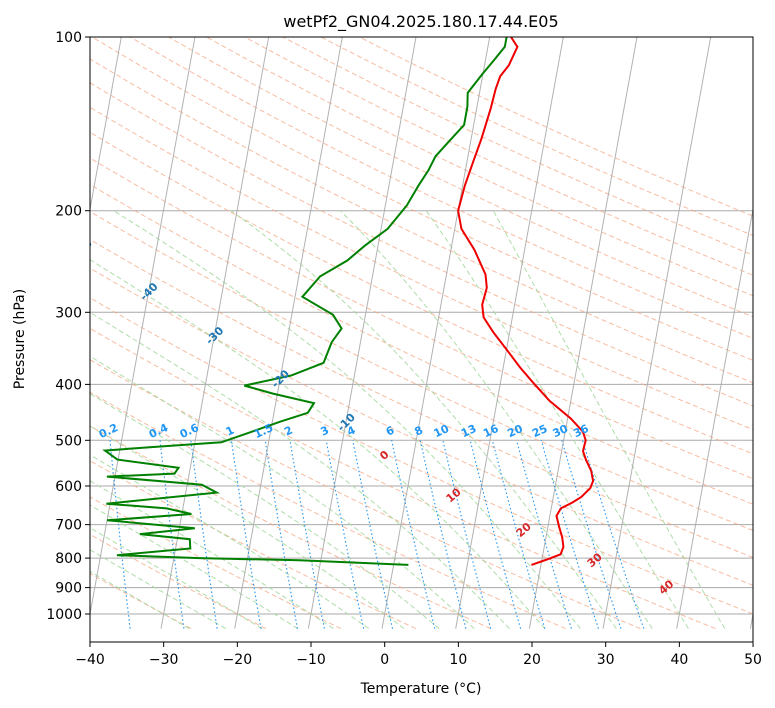 The image size is (775, 708). What do you see at coordinates (606, 660) in the screenshot?
I see `x-tick-label: 30` at bounding box center [606, 660].